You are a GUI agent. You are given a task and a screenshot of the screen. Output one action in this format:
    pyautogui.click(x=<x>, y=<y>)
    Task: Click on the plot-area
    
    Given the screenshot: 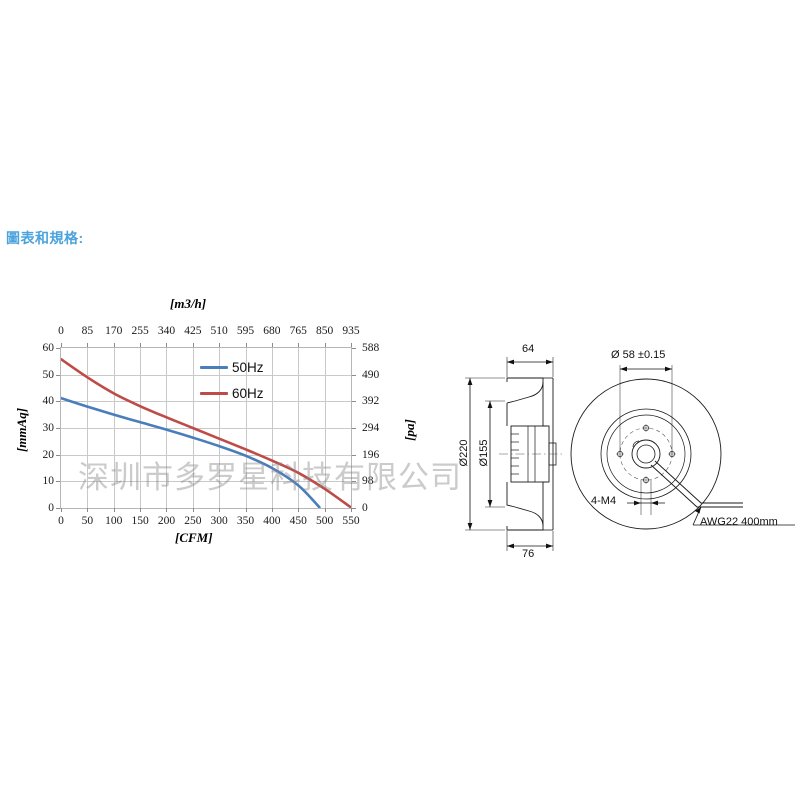 What is the action you would take?
    pyautogui.click(x=206, y=428)
    